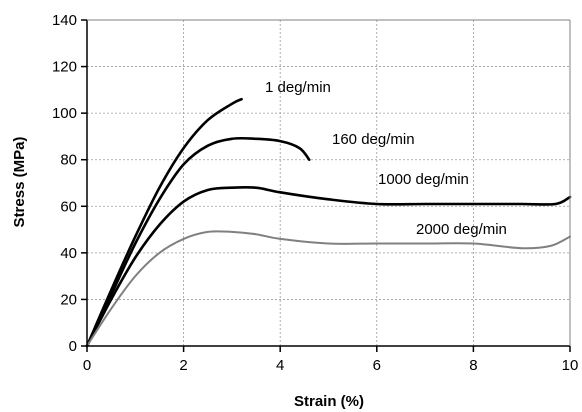 Image resolution: width=582 pixels, height=412 pixels. I want to click on y-tick-label-0: 0, so click(73, 346).